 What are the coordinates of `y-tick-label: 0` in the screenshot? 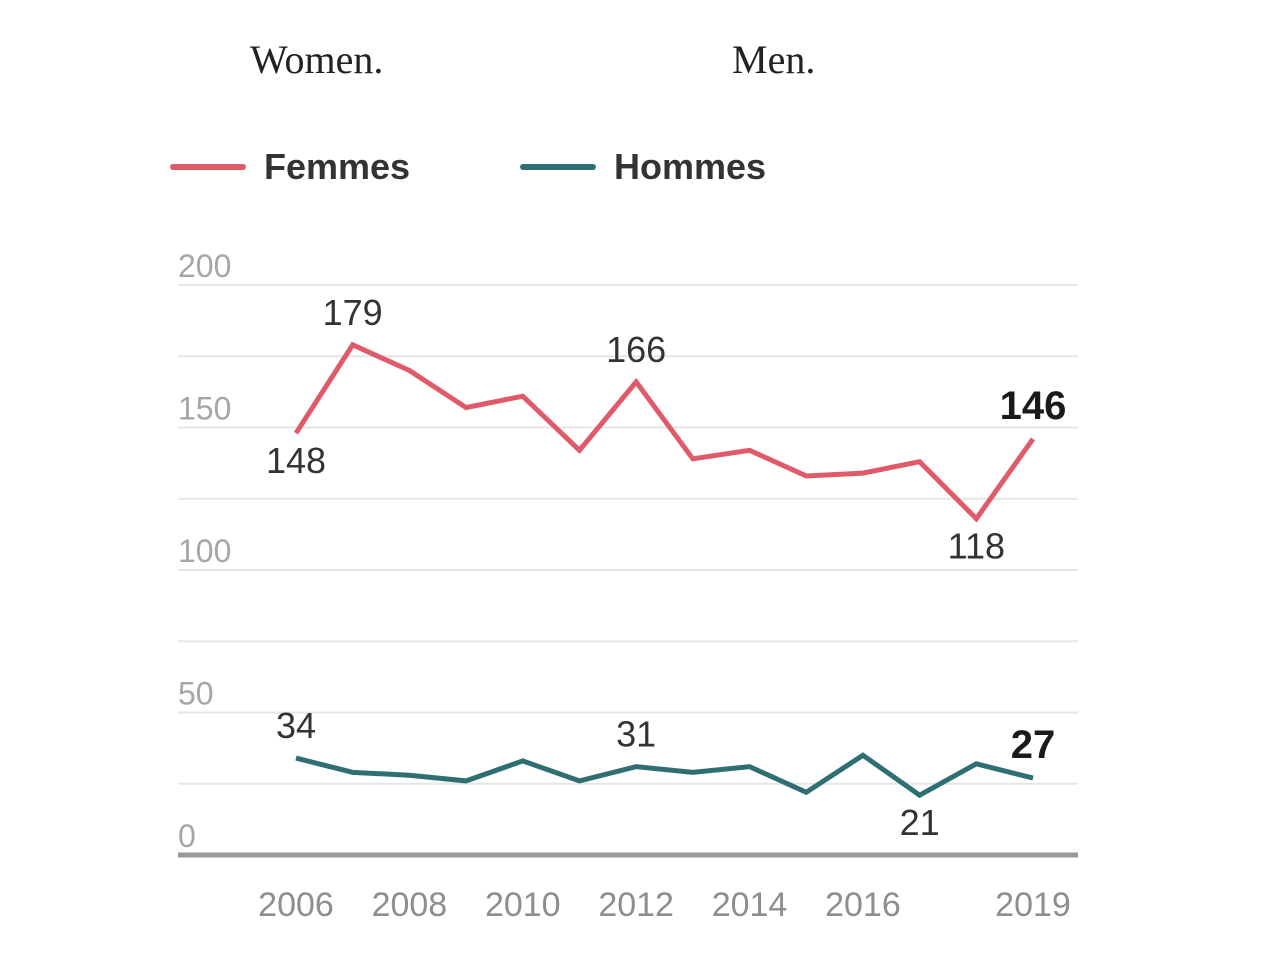 It's located at (187, 836).